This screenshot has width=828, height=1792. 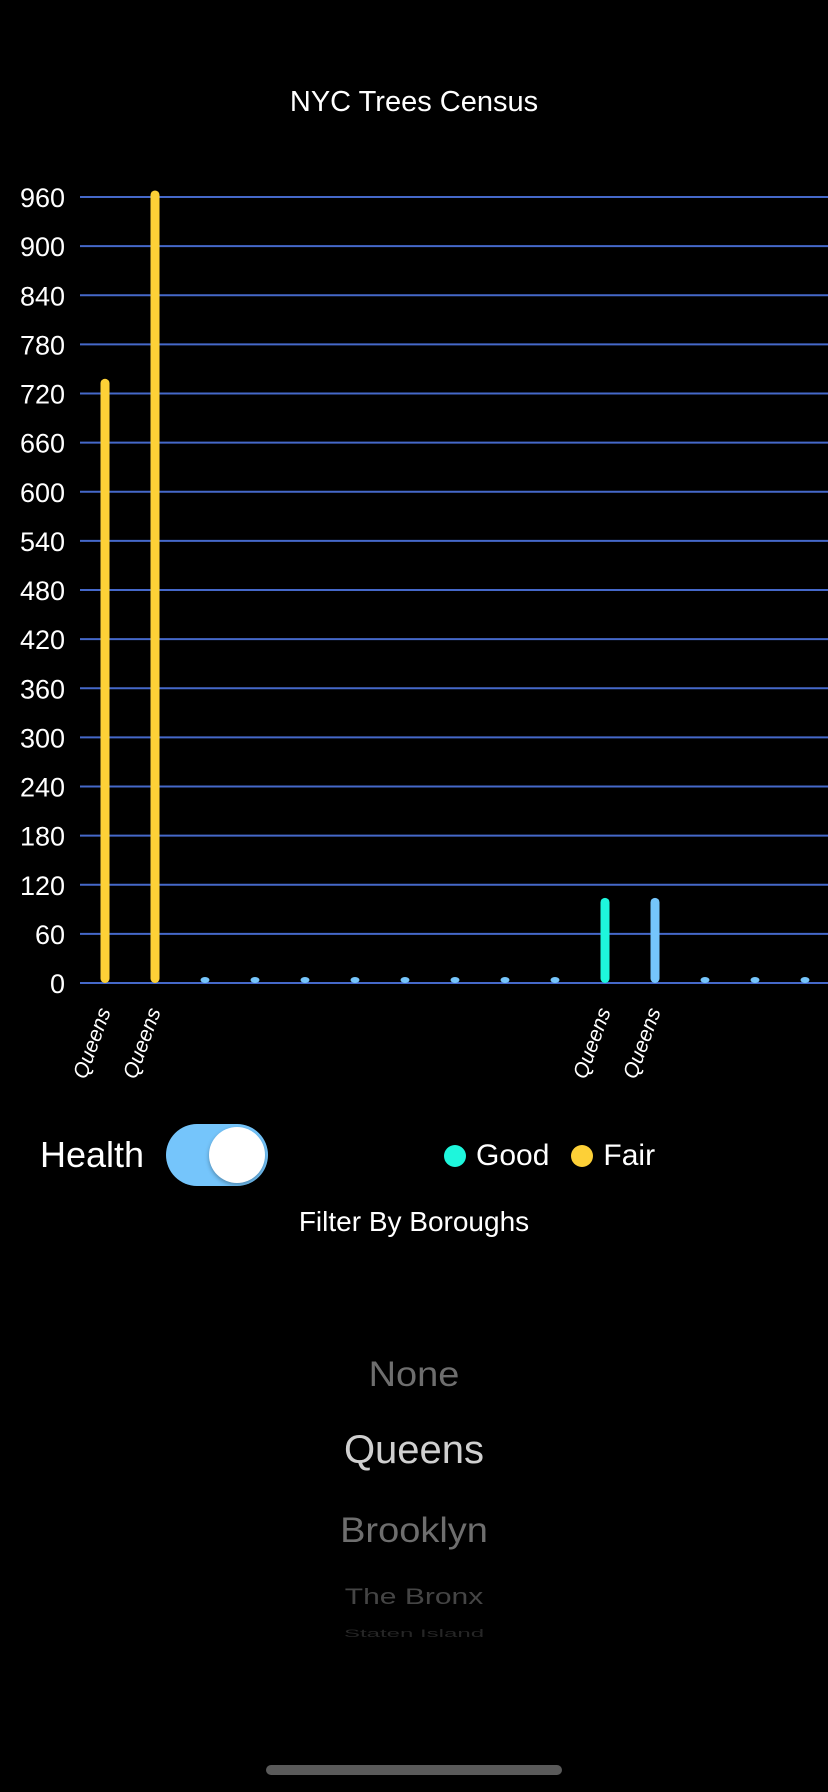 What do you see at coordinates (560, 1156) in the screenshot?
I see `chart-legend: Good Fair` at bounding box center [560, 1156].